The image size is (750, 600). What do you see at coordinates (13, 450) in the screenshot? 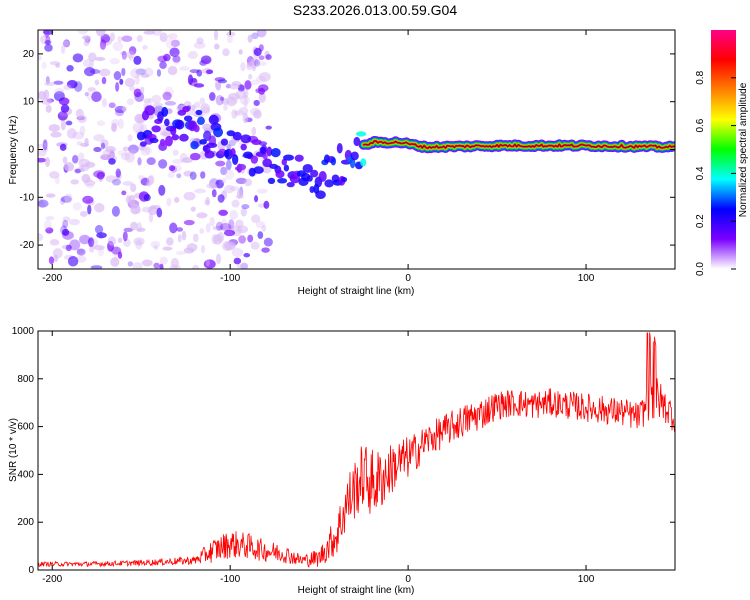
I see `snr-y-axis-label: SNR (10 * v/v)` at bounding box center [13, 450].